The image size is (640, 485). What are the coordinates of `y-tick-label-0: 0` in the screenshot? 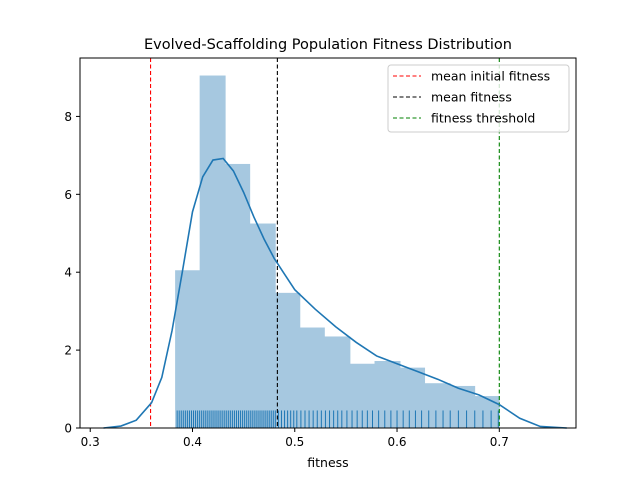 It's located at (68, 429).